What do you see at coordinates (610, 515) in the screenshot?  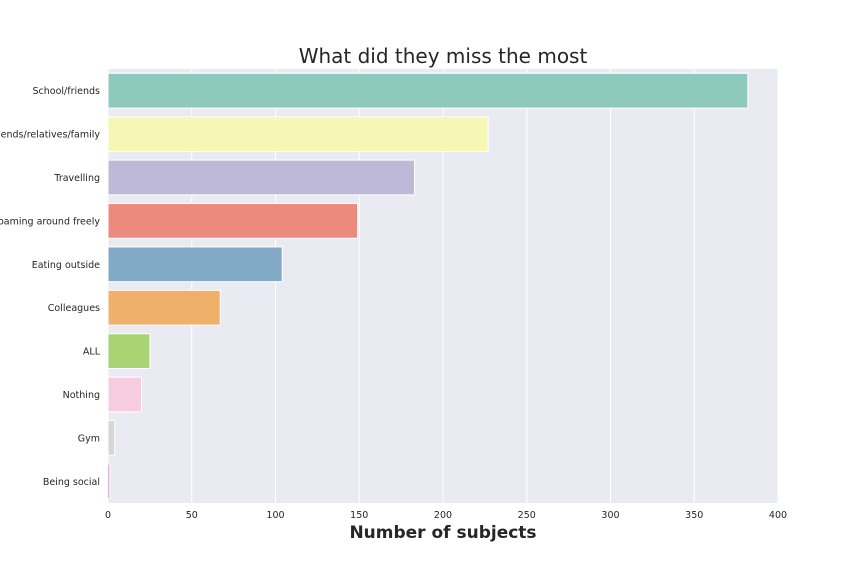 I see `x-tick-label: 300` at bounding box center [610, 515].